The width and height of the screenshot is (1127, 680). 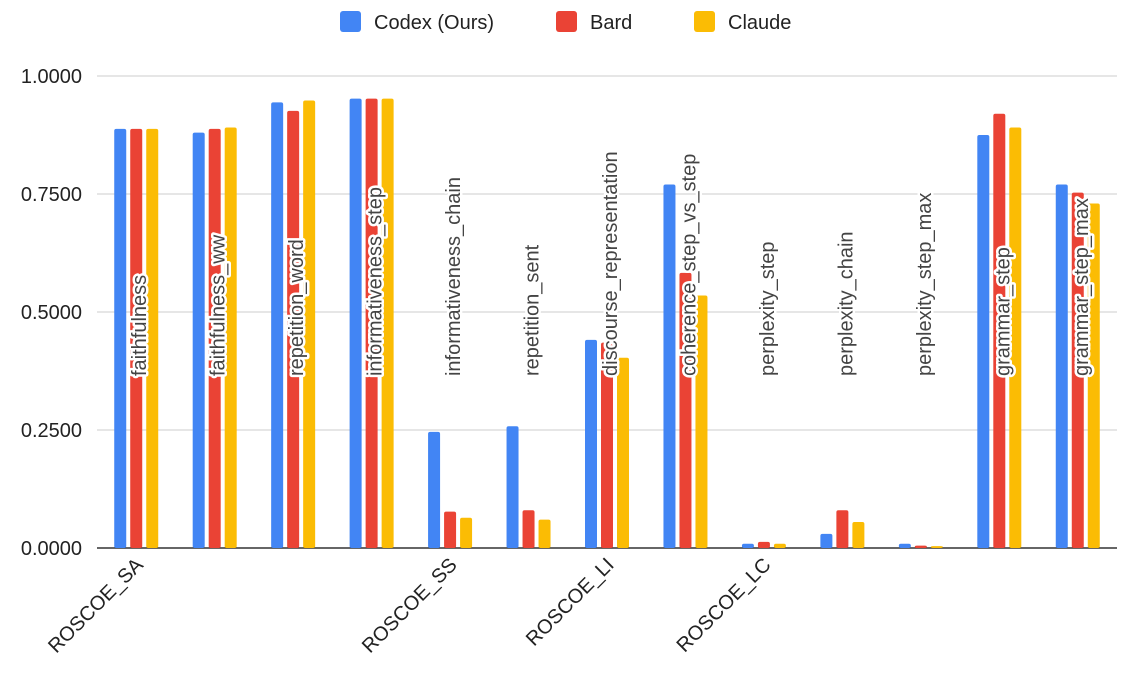 What do you see at coordinates (512, 487) in the screenshot?
I see `bar-codex-ours-repetition-sent` at bounding box center [512, 487].